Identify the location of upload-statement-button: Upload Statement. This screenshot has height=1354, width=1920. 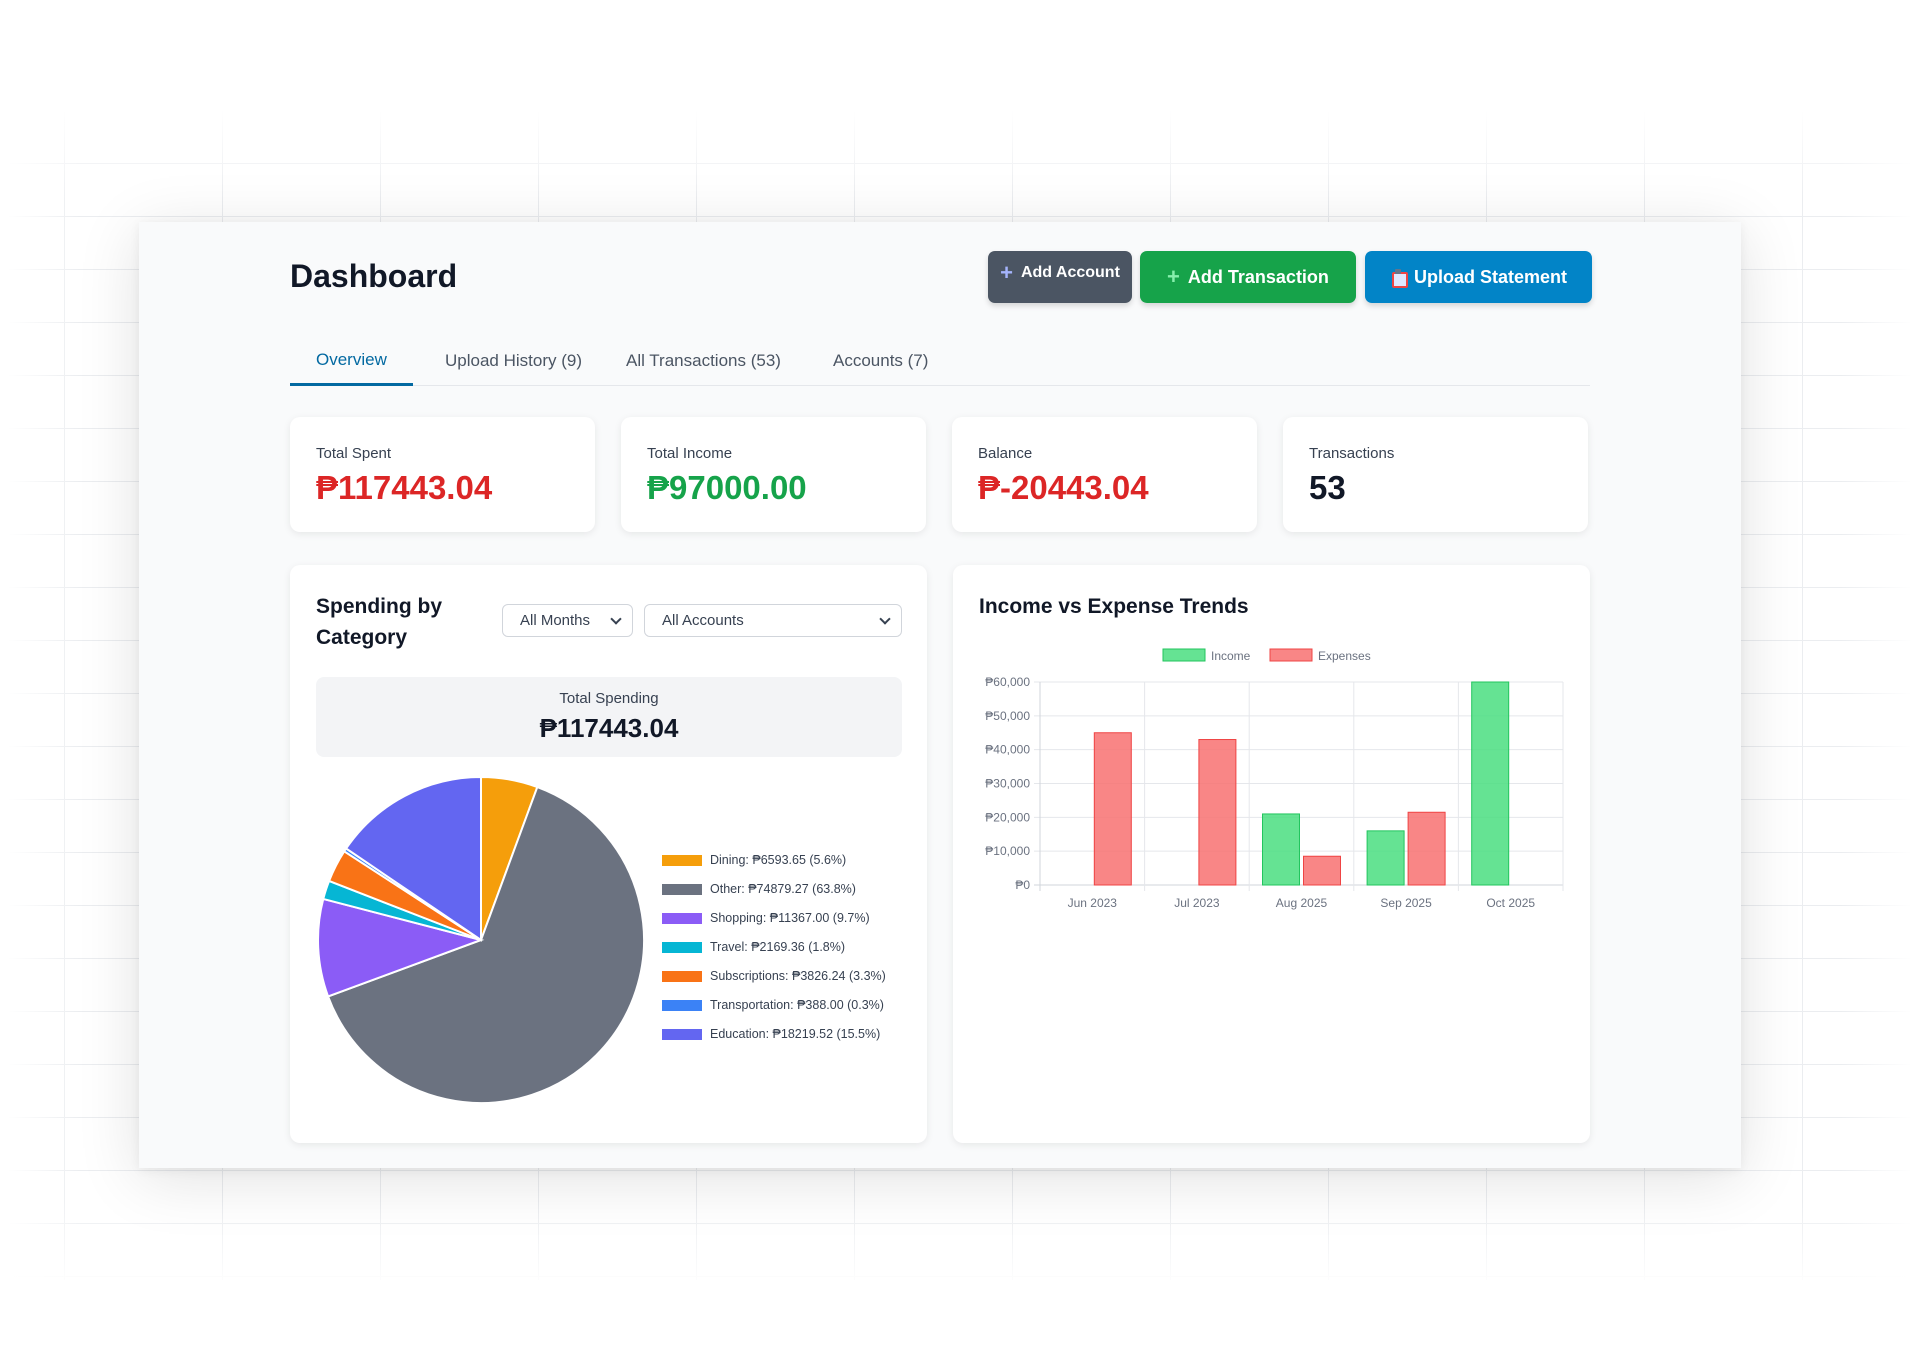
(1478, 277).